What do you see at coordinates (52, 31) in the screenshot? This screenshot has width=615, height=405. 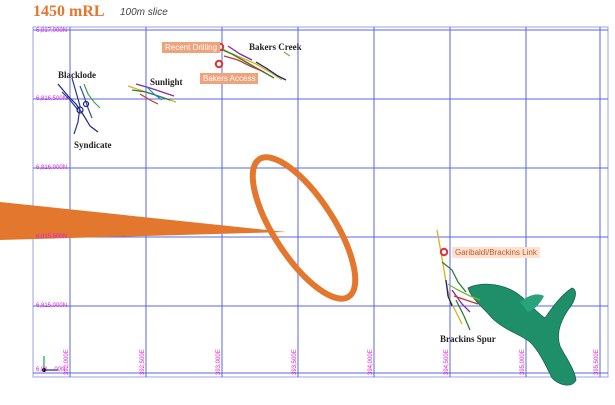 I see `northing-label: 6,817,000N` at bounding box center [52, 31].